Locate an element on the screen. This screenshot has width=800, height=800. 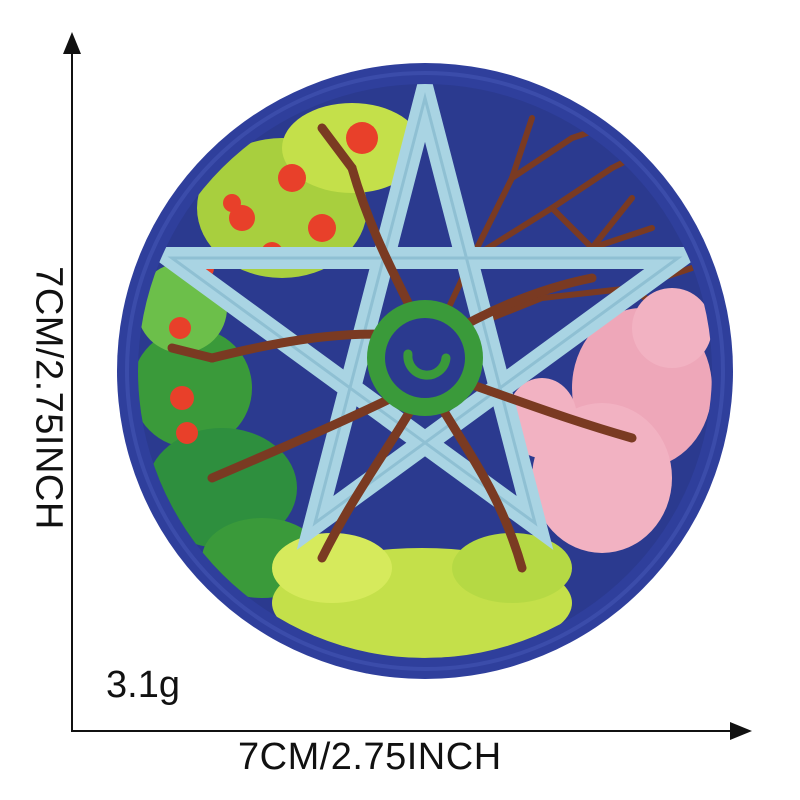
arrow-up-icon is located at coordinates (72, 43).